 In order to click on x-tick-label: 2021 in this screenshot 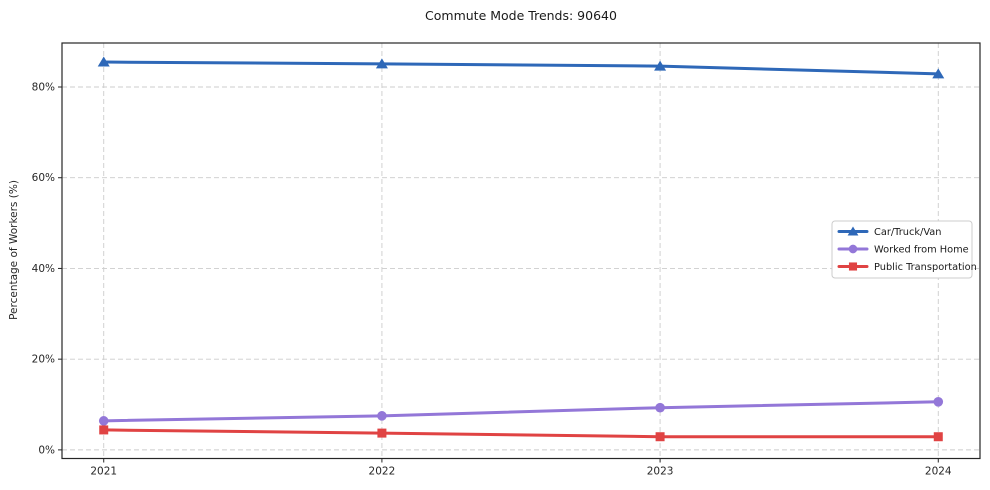, I will do `click(103, 472)`.